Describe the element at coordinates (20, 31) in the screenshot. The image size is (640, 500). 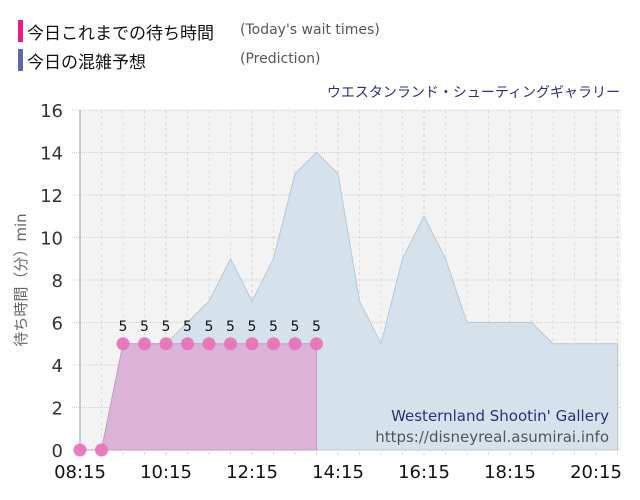
I see `legend-actual-swatch` at that location.